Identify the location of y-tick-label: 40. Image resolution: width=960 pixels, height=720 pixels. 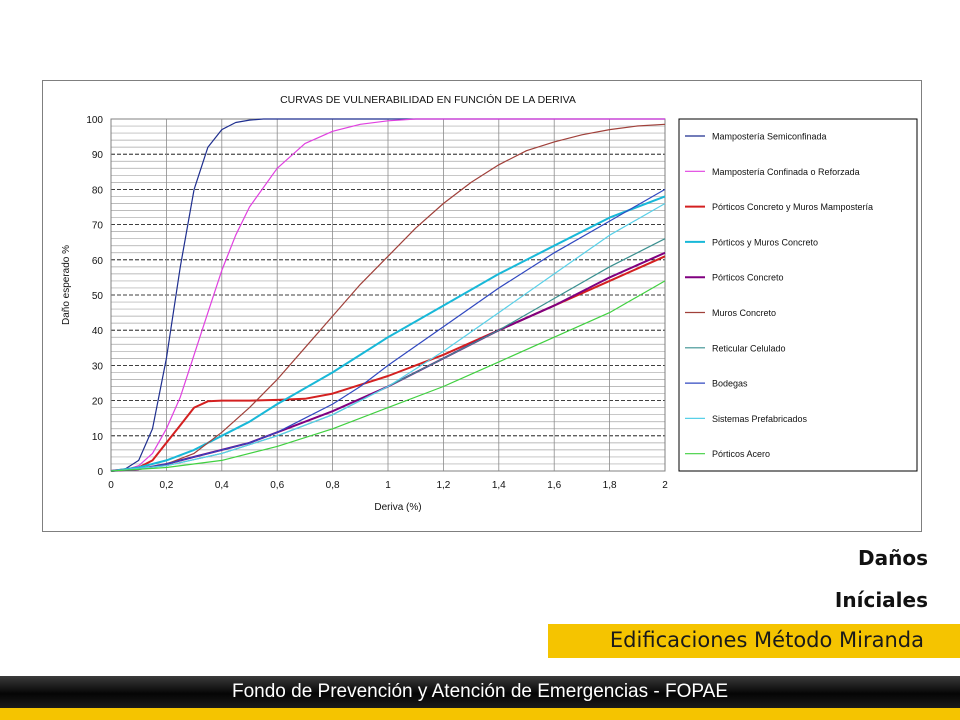
(98, 331).